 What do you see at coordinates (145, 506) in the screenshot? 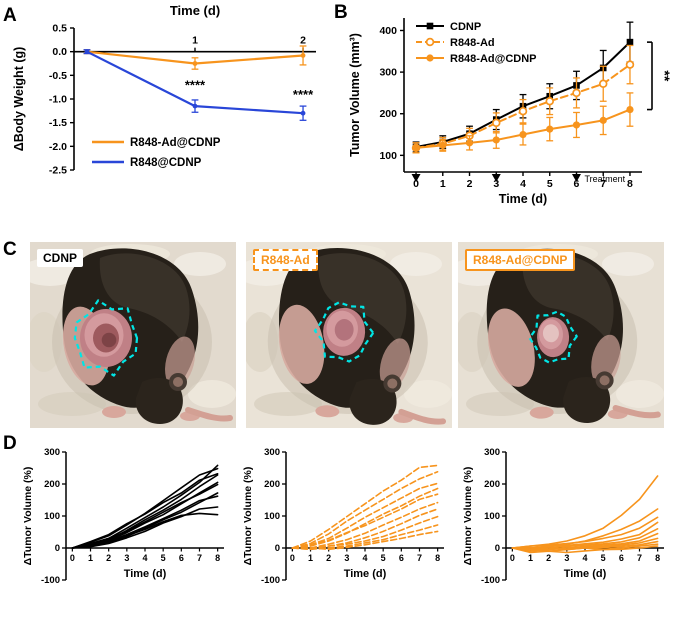
I see `mouse-lines-CDNP` at bounding box center [145, 506].